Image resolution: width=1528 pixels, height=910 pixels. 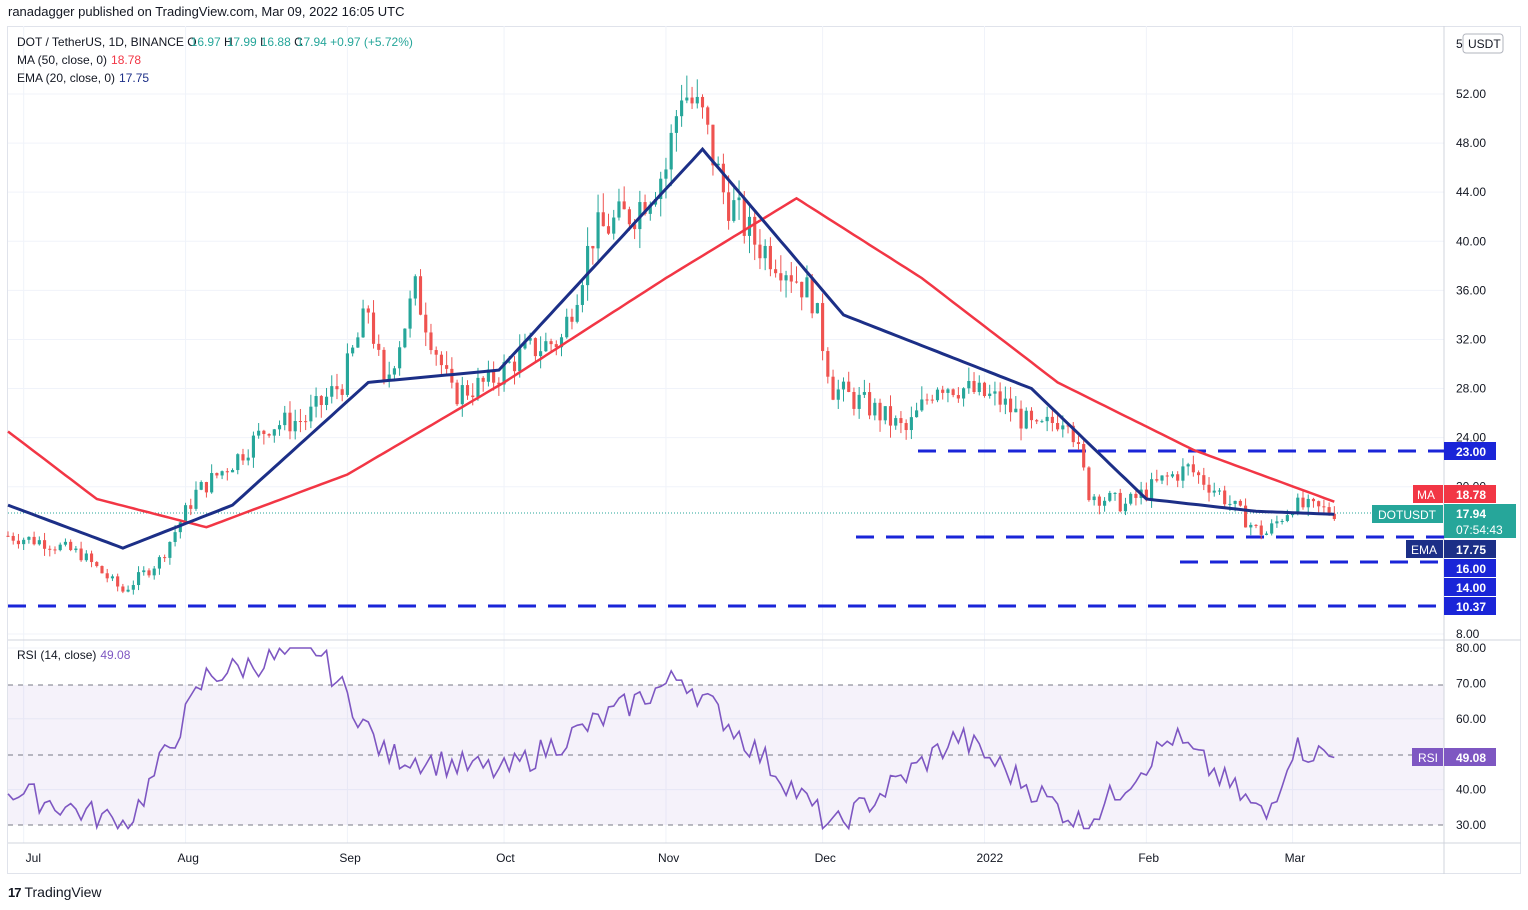 I want to click on time-axis: Jul Aug Sep Oct Nov Dec 2022 Feb Mar, so click(x=666, y=858).